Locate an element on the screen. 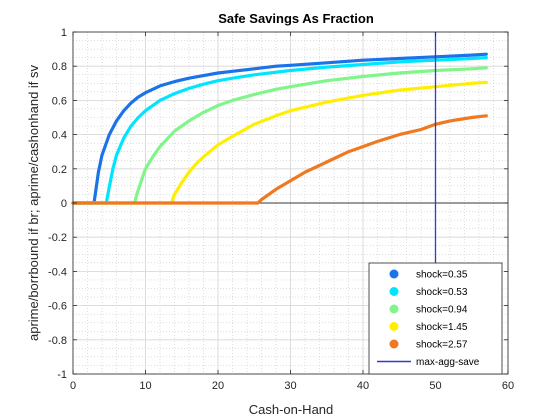 This screenshot has height=420, width=560. x-tick-label: 50 is located at coordinates (435, 386).